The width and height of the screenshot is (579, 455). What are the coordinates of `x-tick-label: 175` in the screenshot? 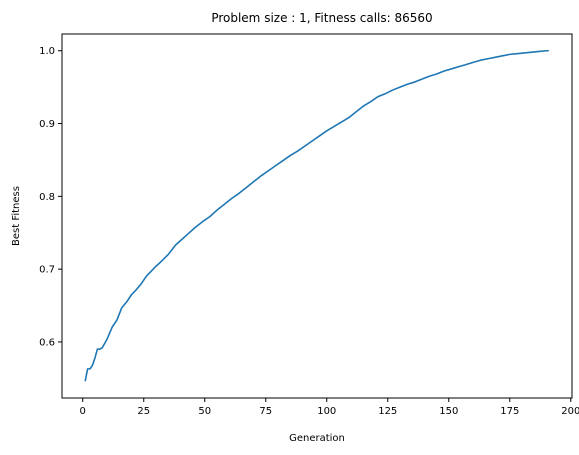 It's located at (509, 411).